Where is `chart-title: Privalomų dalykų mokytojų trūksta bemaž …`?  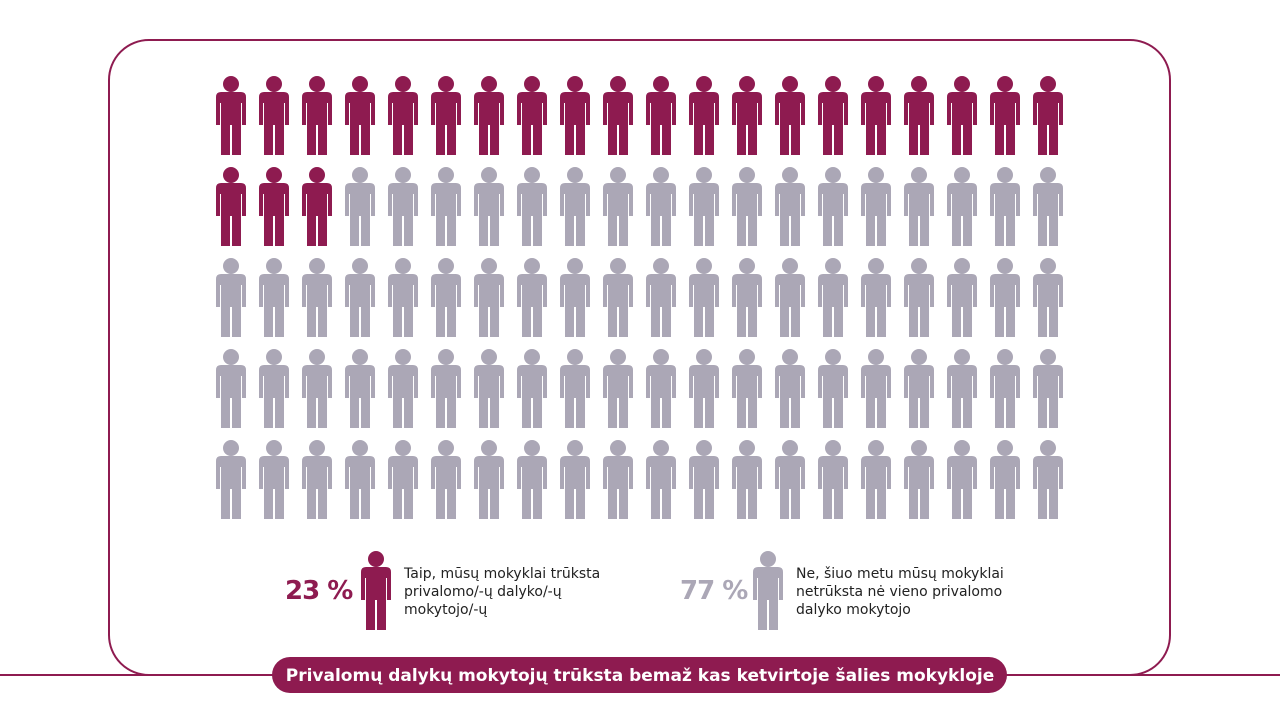 chart-title: Privalomų dalykų mokytojų trūksta bemaž … is located at coordinates (640, 676).